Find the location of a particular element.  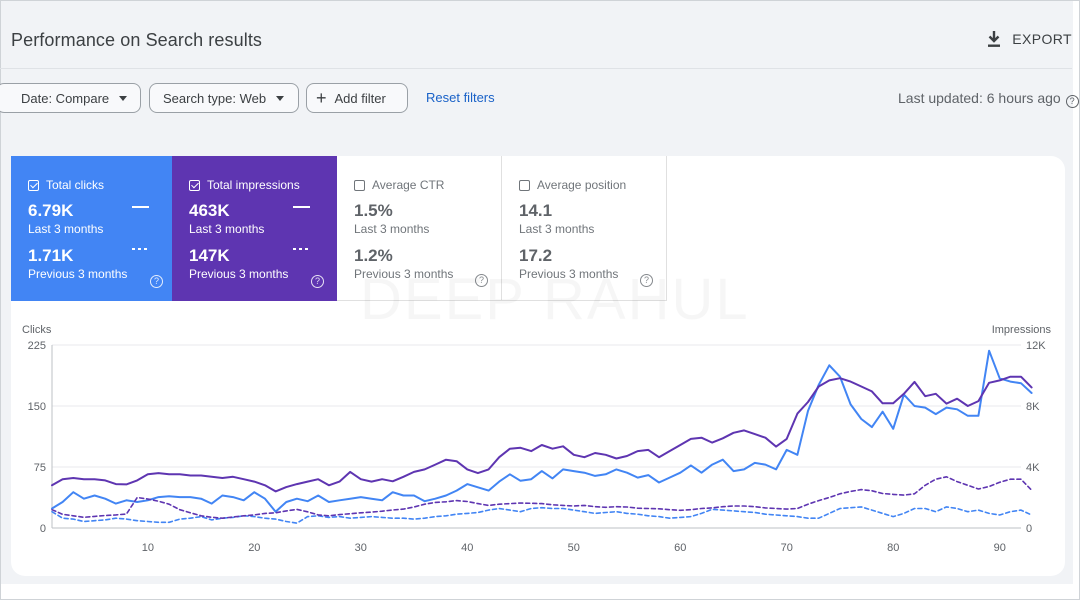

reset-filters-link: Reset filters is located at coordinates (460, 97).